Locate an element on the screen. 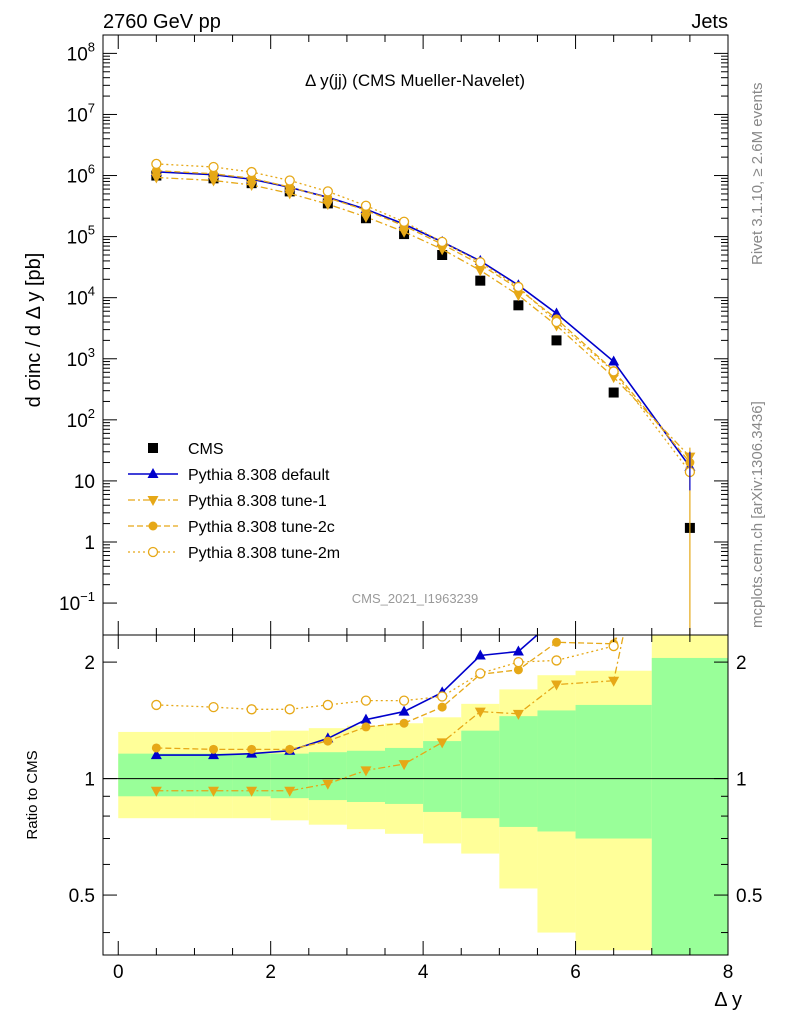  legend-label: Pythia 8.308 default is located at coordinates (259, 475).